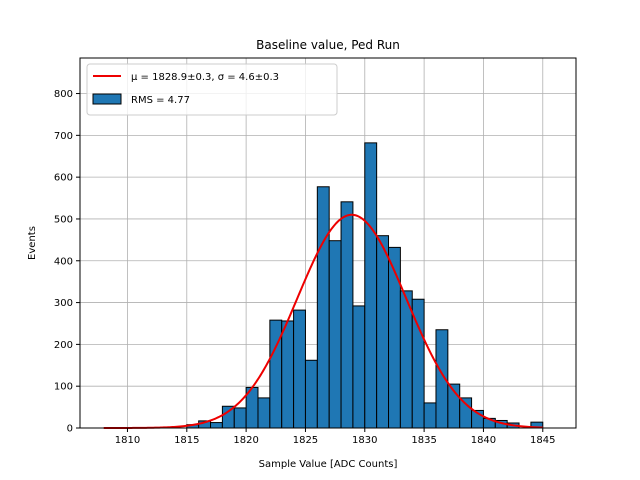 This screenshot has height=480, width=640. What do you see at coordinates (245, 440) in the screenshot?
I see `x-tick-label-1820: 1820` at bounding box center [245, 440].